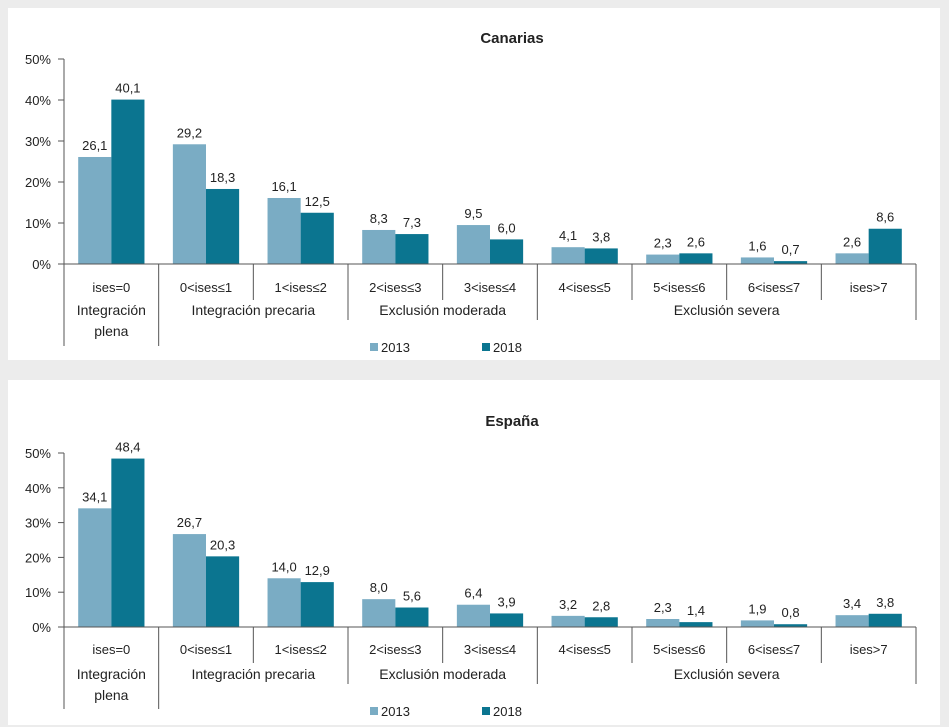 This screenshot has width=949, height=727. I want to click on data-label: 2,8, so click(601, 605).